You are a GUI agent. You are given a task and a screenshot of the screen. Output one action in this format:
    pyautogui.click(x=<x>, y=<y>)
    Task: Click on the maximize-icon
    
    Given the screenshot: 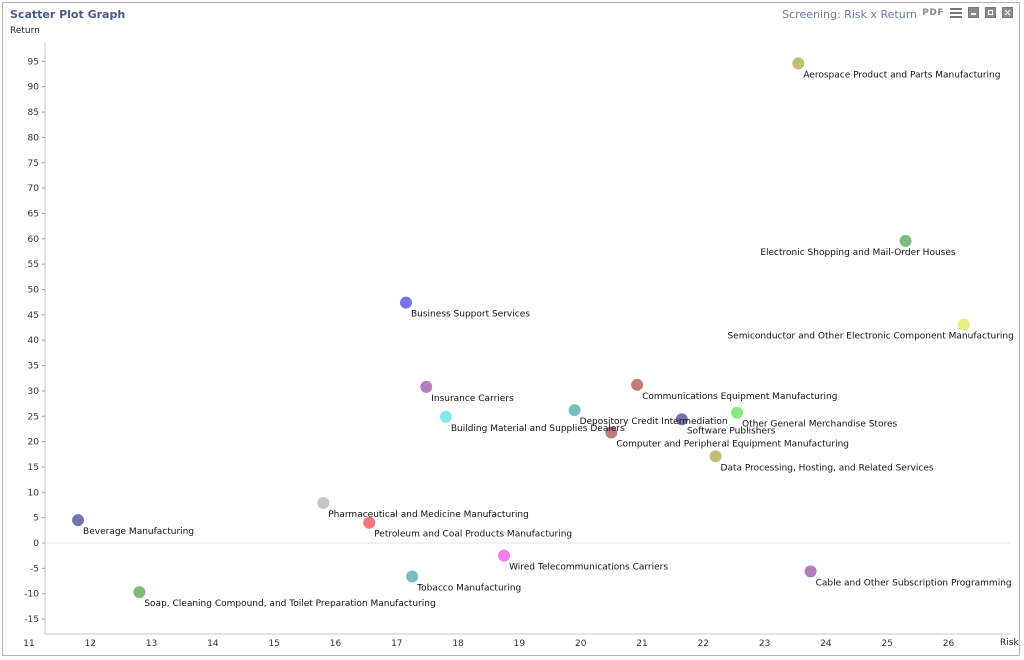 What is the action you would take?
    pyautogui.click(x=990, y=12)
    